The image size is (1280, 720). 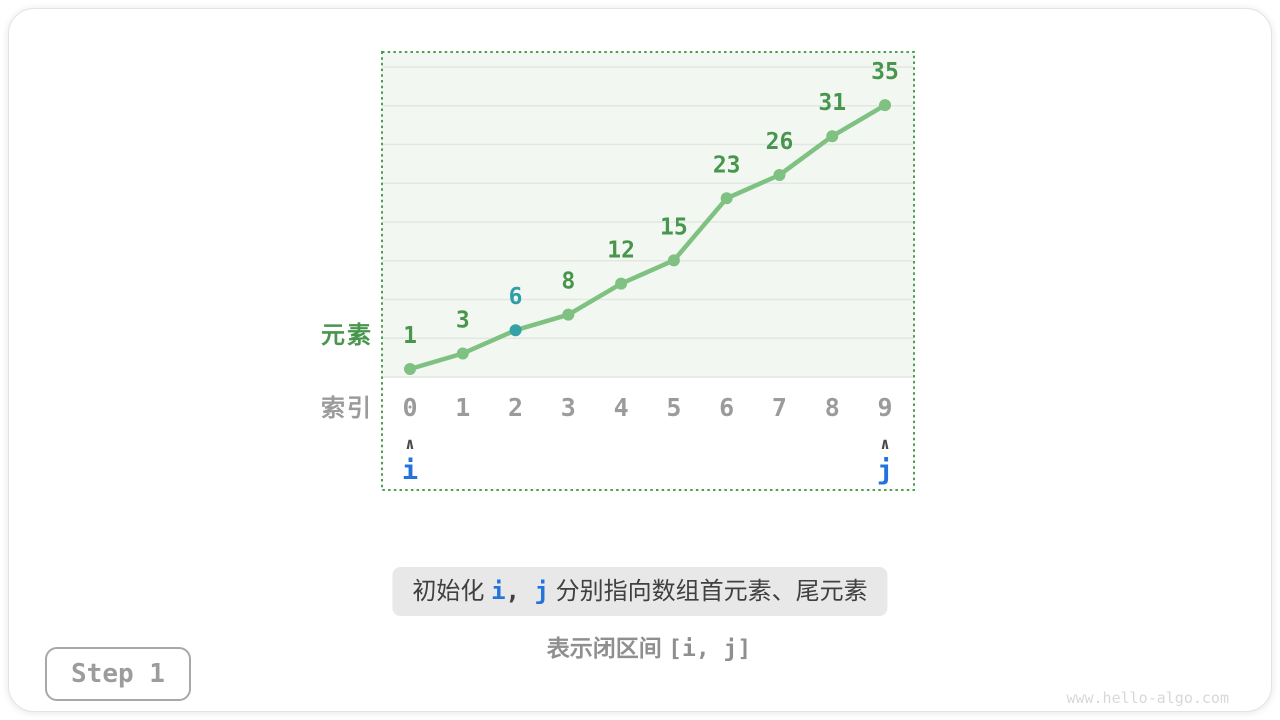 What do you see at coordinates (515, 407) in the screenshot?
I see `index-label: 2` at bounding box center [515, 407].